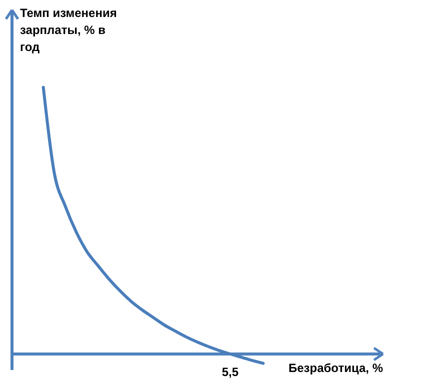 This screenshot has width=437, height=381. What do you see at coordinates (336, 368) in the screenshot?
I see `x-axis-title: Безработица, %` at bounding box center [336, 368].